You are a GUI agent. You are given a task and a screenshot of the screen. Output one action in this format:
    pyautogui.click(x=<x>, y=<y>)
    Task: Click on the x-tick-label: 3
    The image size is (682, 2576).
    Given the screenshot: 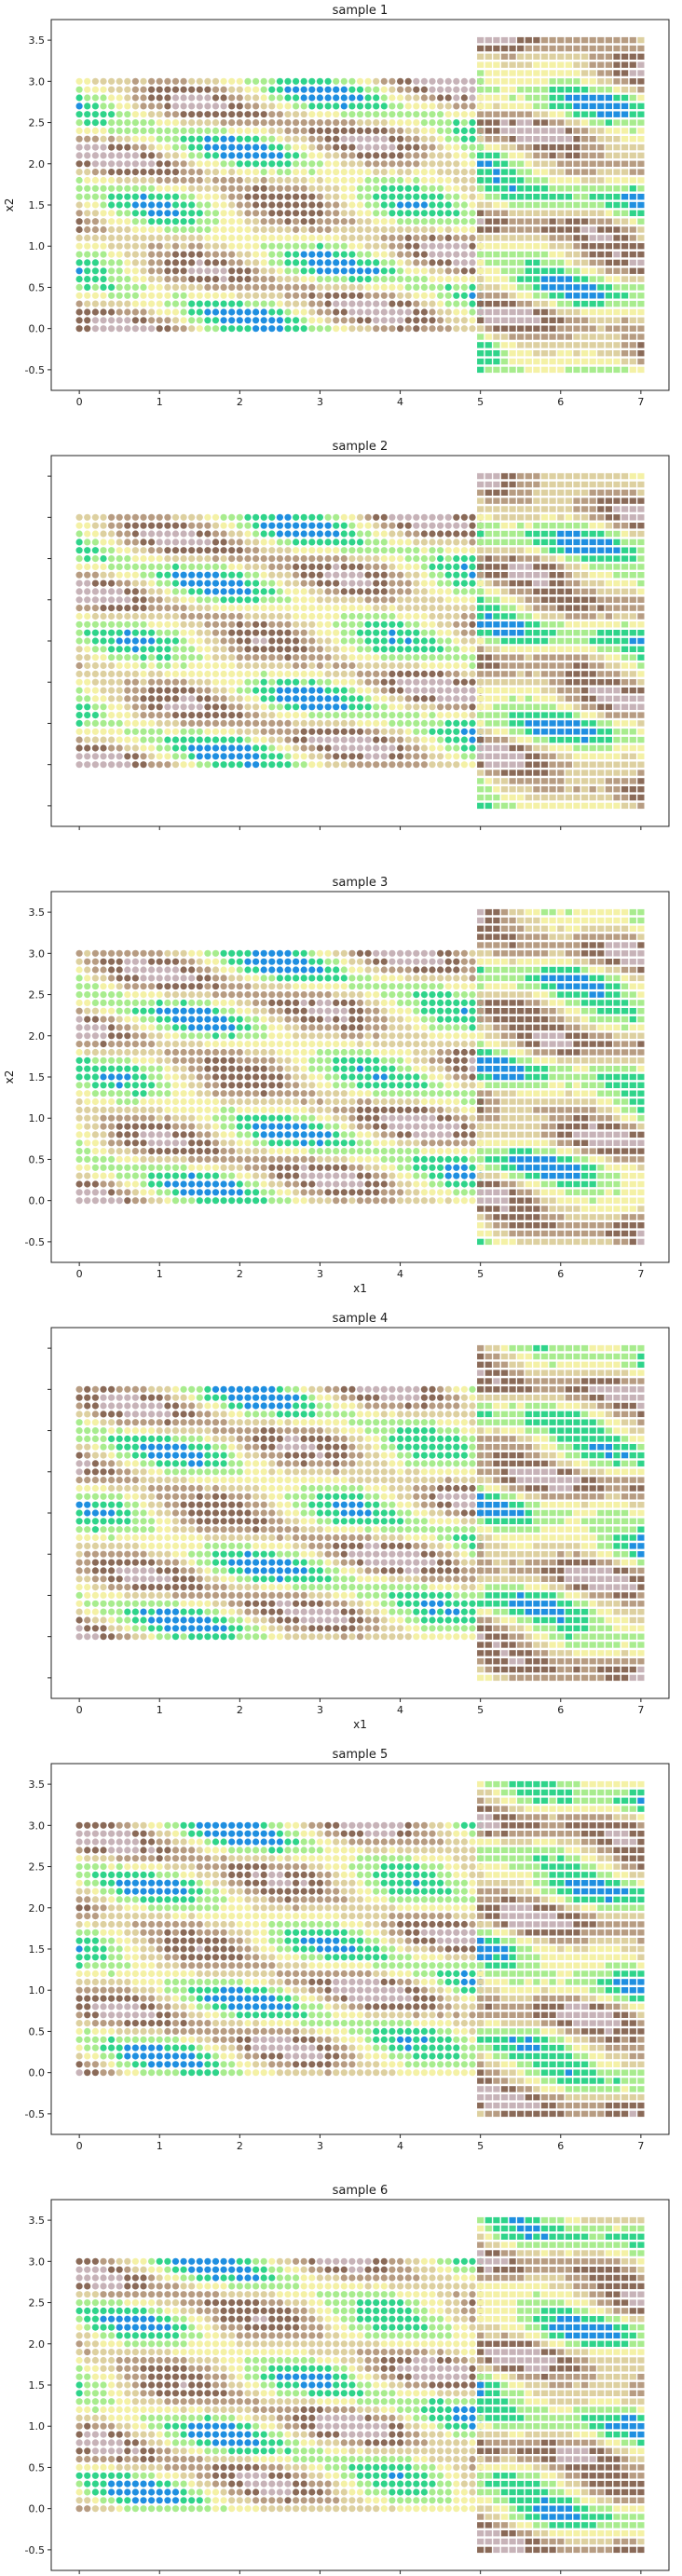 What is the action you would take?
    pyautogui.click(x=320, y=402)
    